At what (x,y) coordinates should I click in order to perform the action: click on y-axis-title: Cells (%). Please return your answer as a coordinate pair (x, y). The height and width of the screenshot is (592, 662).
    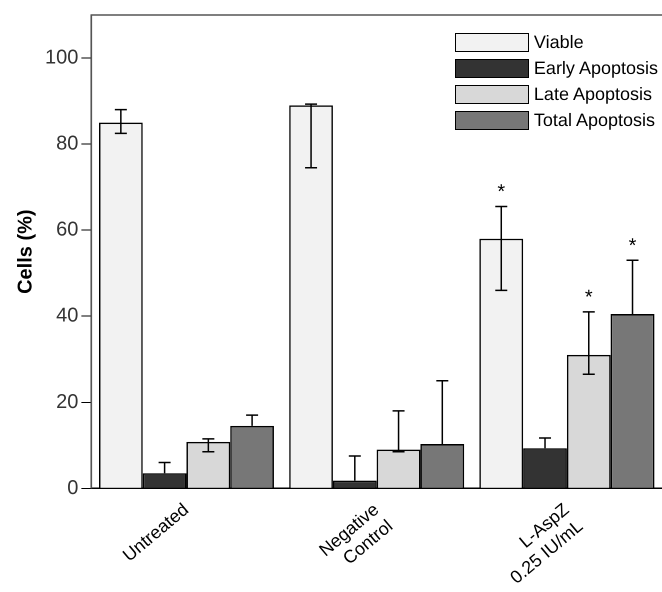
    Looking at the image, I should click on (25, 251).